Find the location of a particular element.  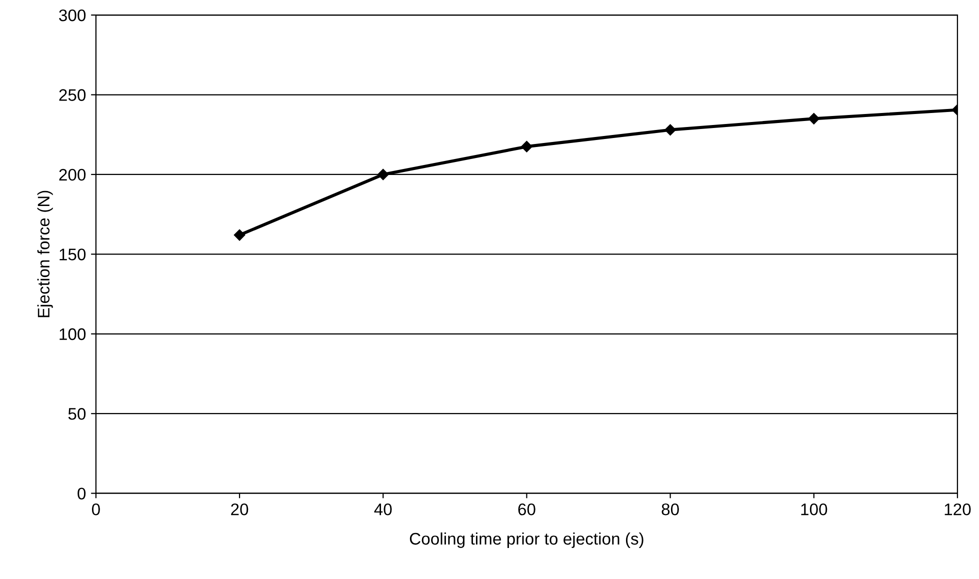

y-tick-label: 0 is located at coordinates (82, 494).